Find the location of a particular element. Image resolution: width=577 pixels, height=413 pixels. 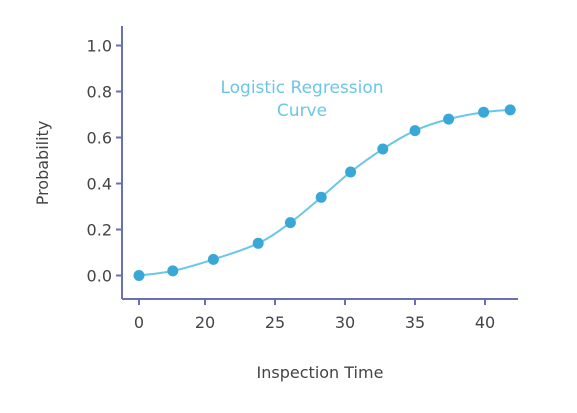

y-axis-title: Probability is located at coordinates (42, 163).